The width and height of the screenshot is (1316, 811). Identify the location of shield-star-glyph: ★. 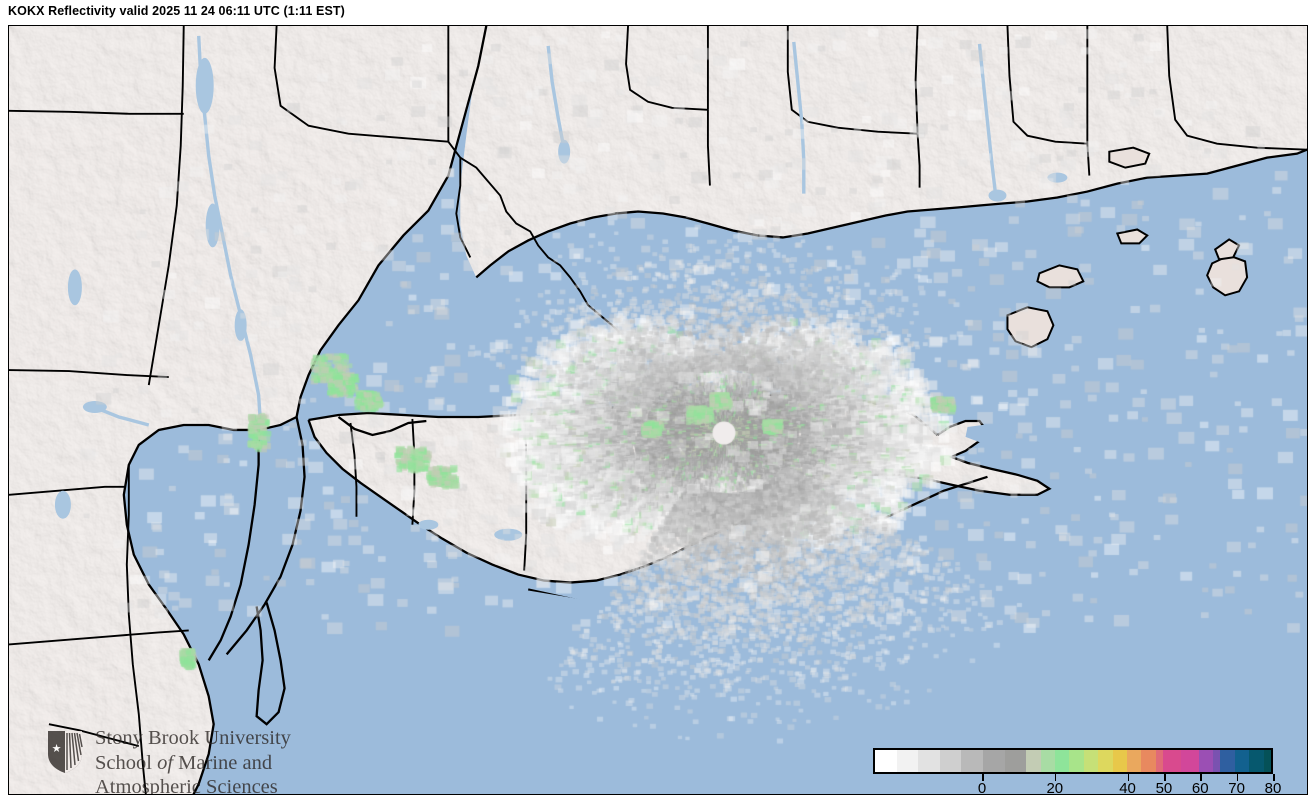
(57, 749).